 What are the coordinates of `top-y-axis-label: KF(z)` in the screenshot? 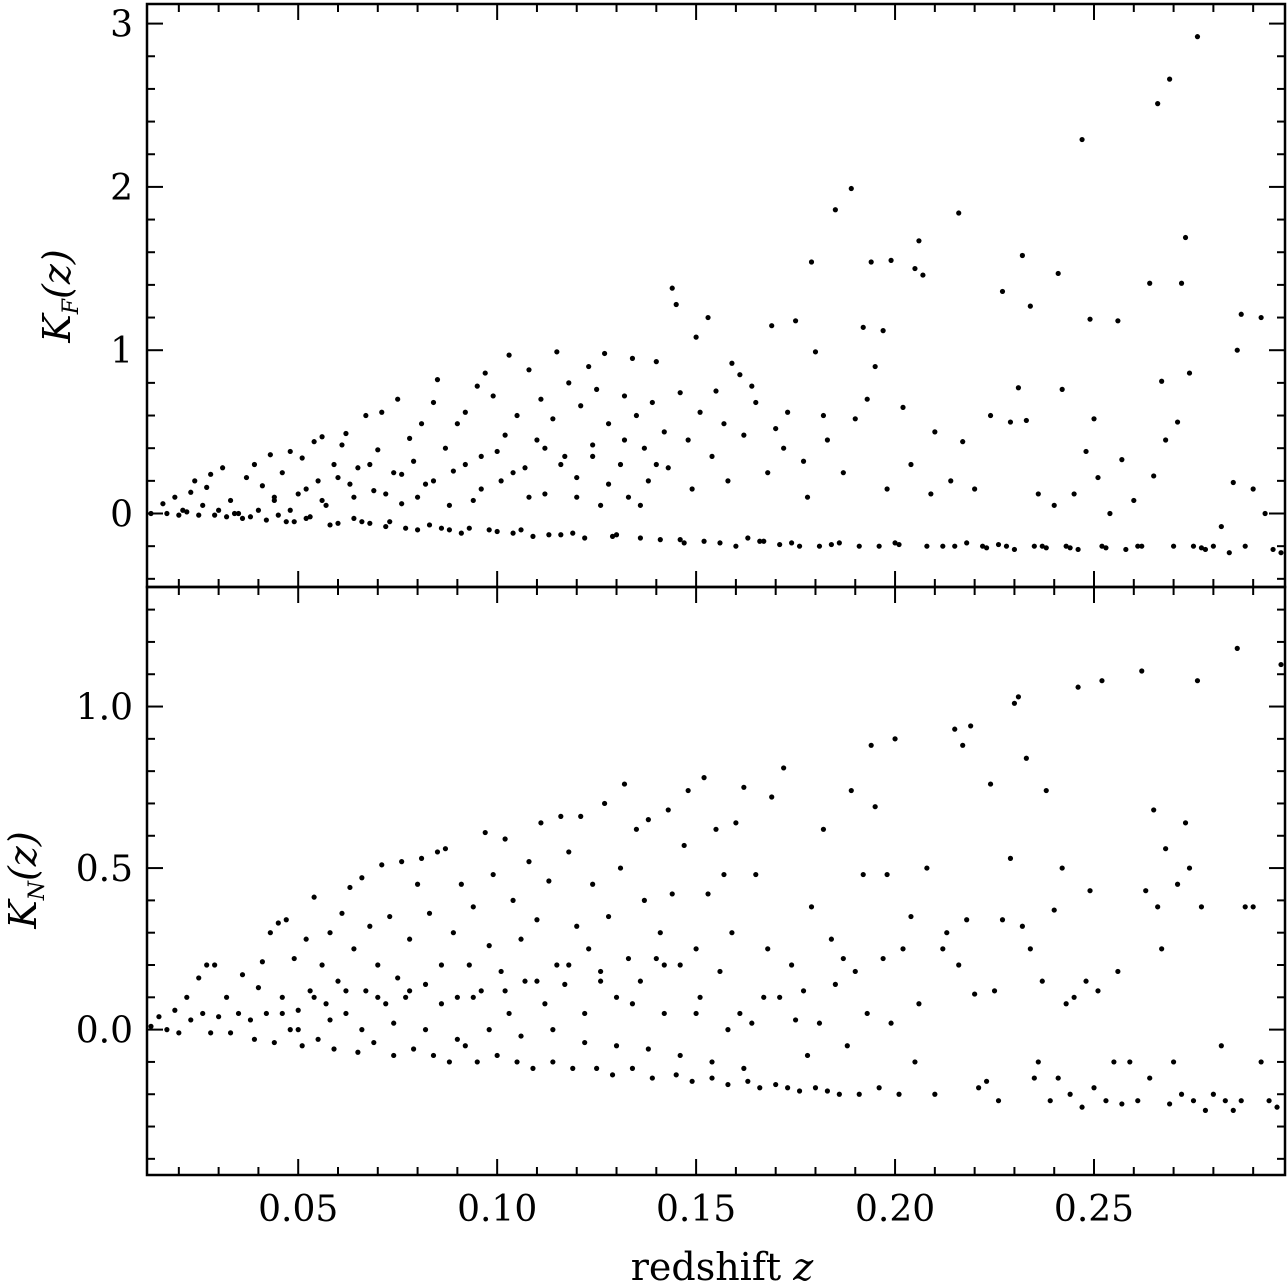 It's located at (59, 296).